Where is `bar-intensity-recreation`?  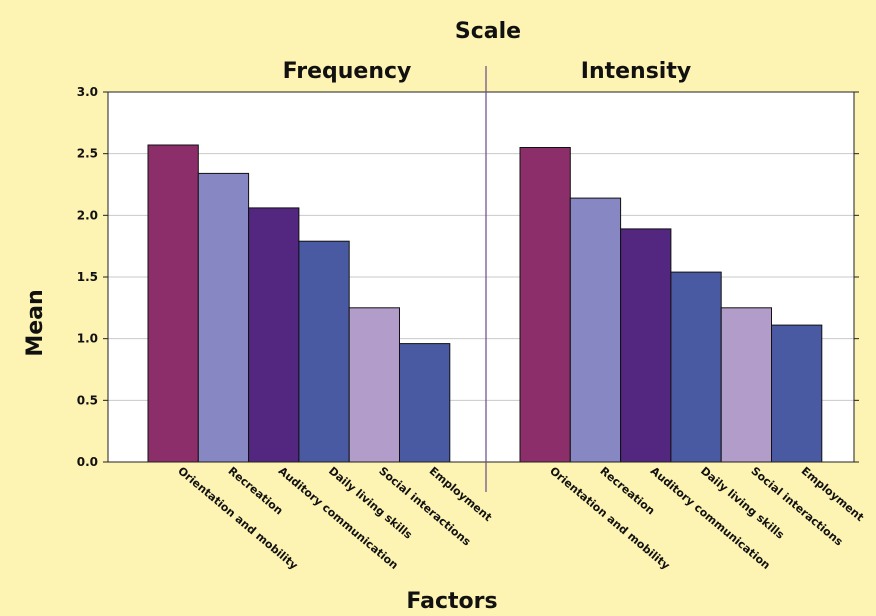 bar-intensity-recreation is located at coordinates (595, 330).